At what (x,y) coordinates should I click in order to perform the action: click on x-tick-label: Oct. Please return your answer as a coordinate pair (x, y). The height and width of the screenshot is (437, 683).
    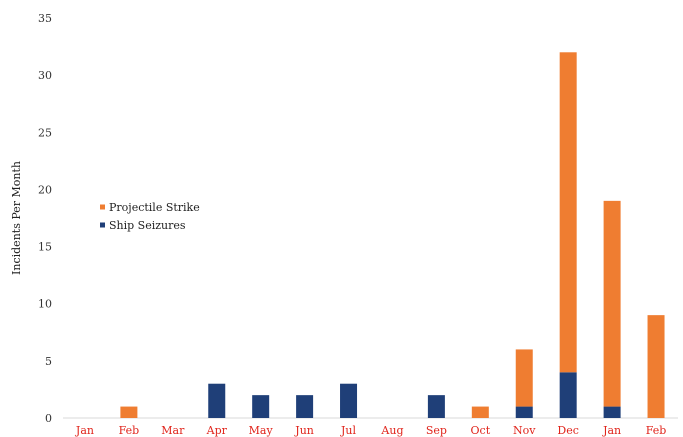
    Looking at the image, I should click on (481, 430).